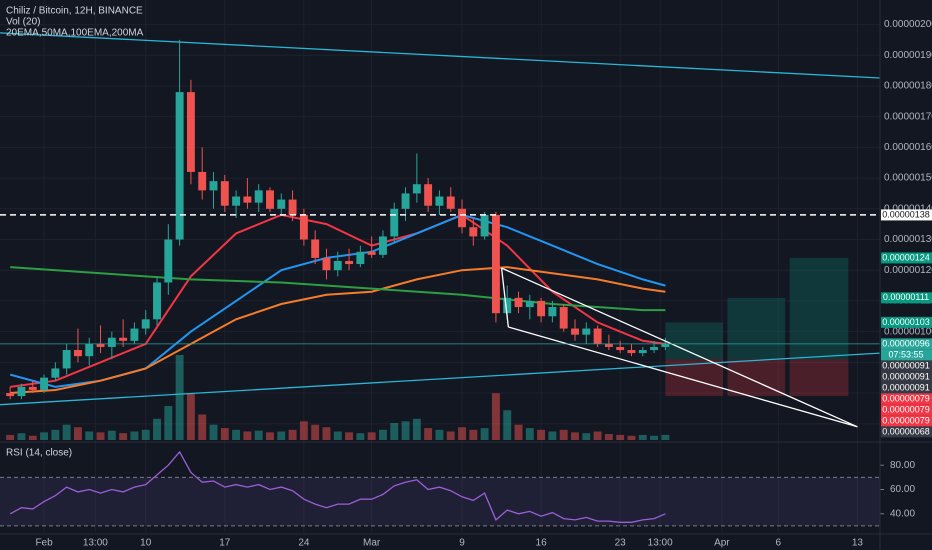 This screenshot has width=932, height=550. Describe the element at coordinates (462, 543) in the screenshot. I see `x-tick-label: 9` at that location.